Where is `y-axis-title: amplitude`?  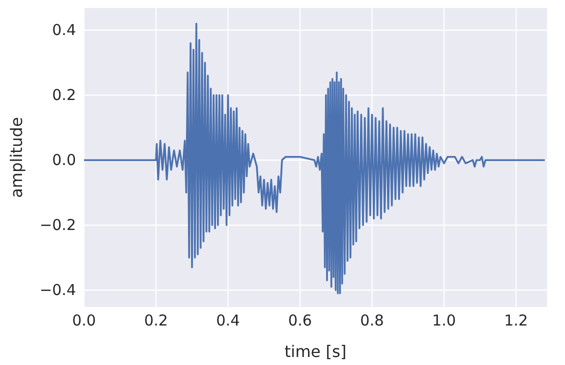 y-axis-title: amplitude is located at coordinates (16, 157).